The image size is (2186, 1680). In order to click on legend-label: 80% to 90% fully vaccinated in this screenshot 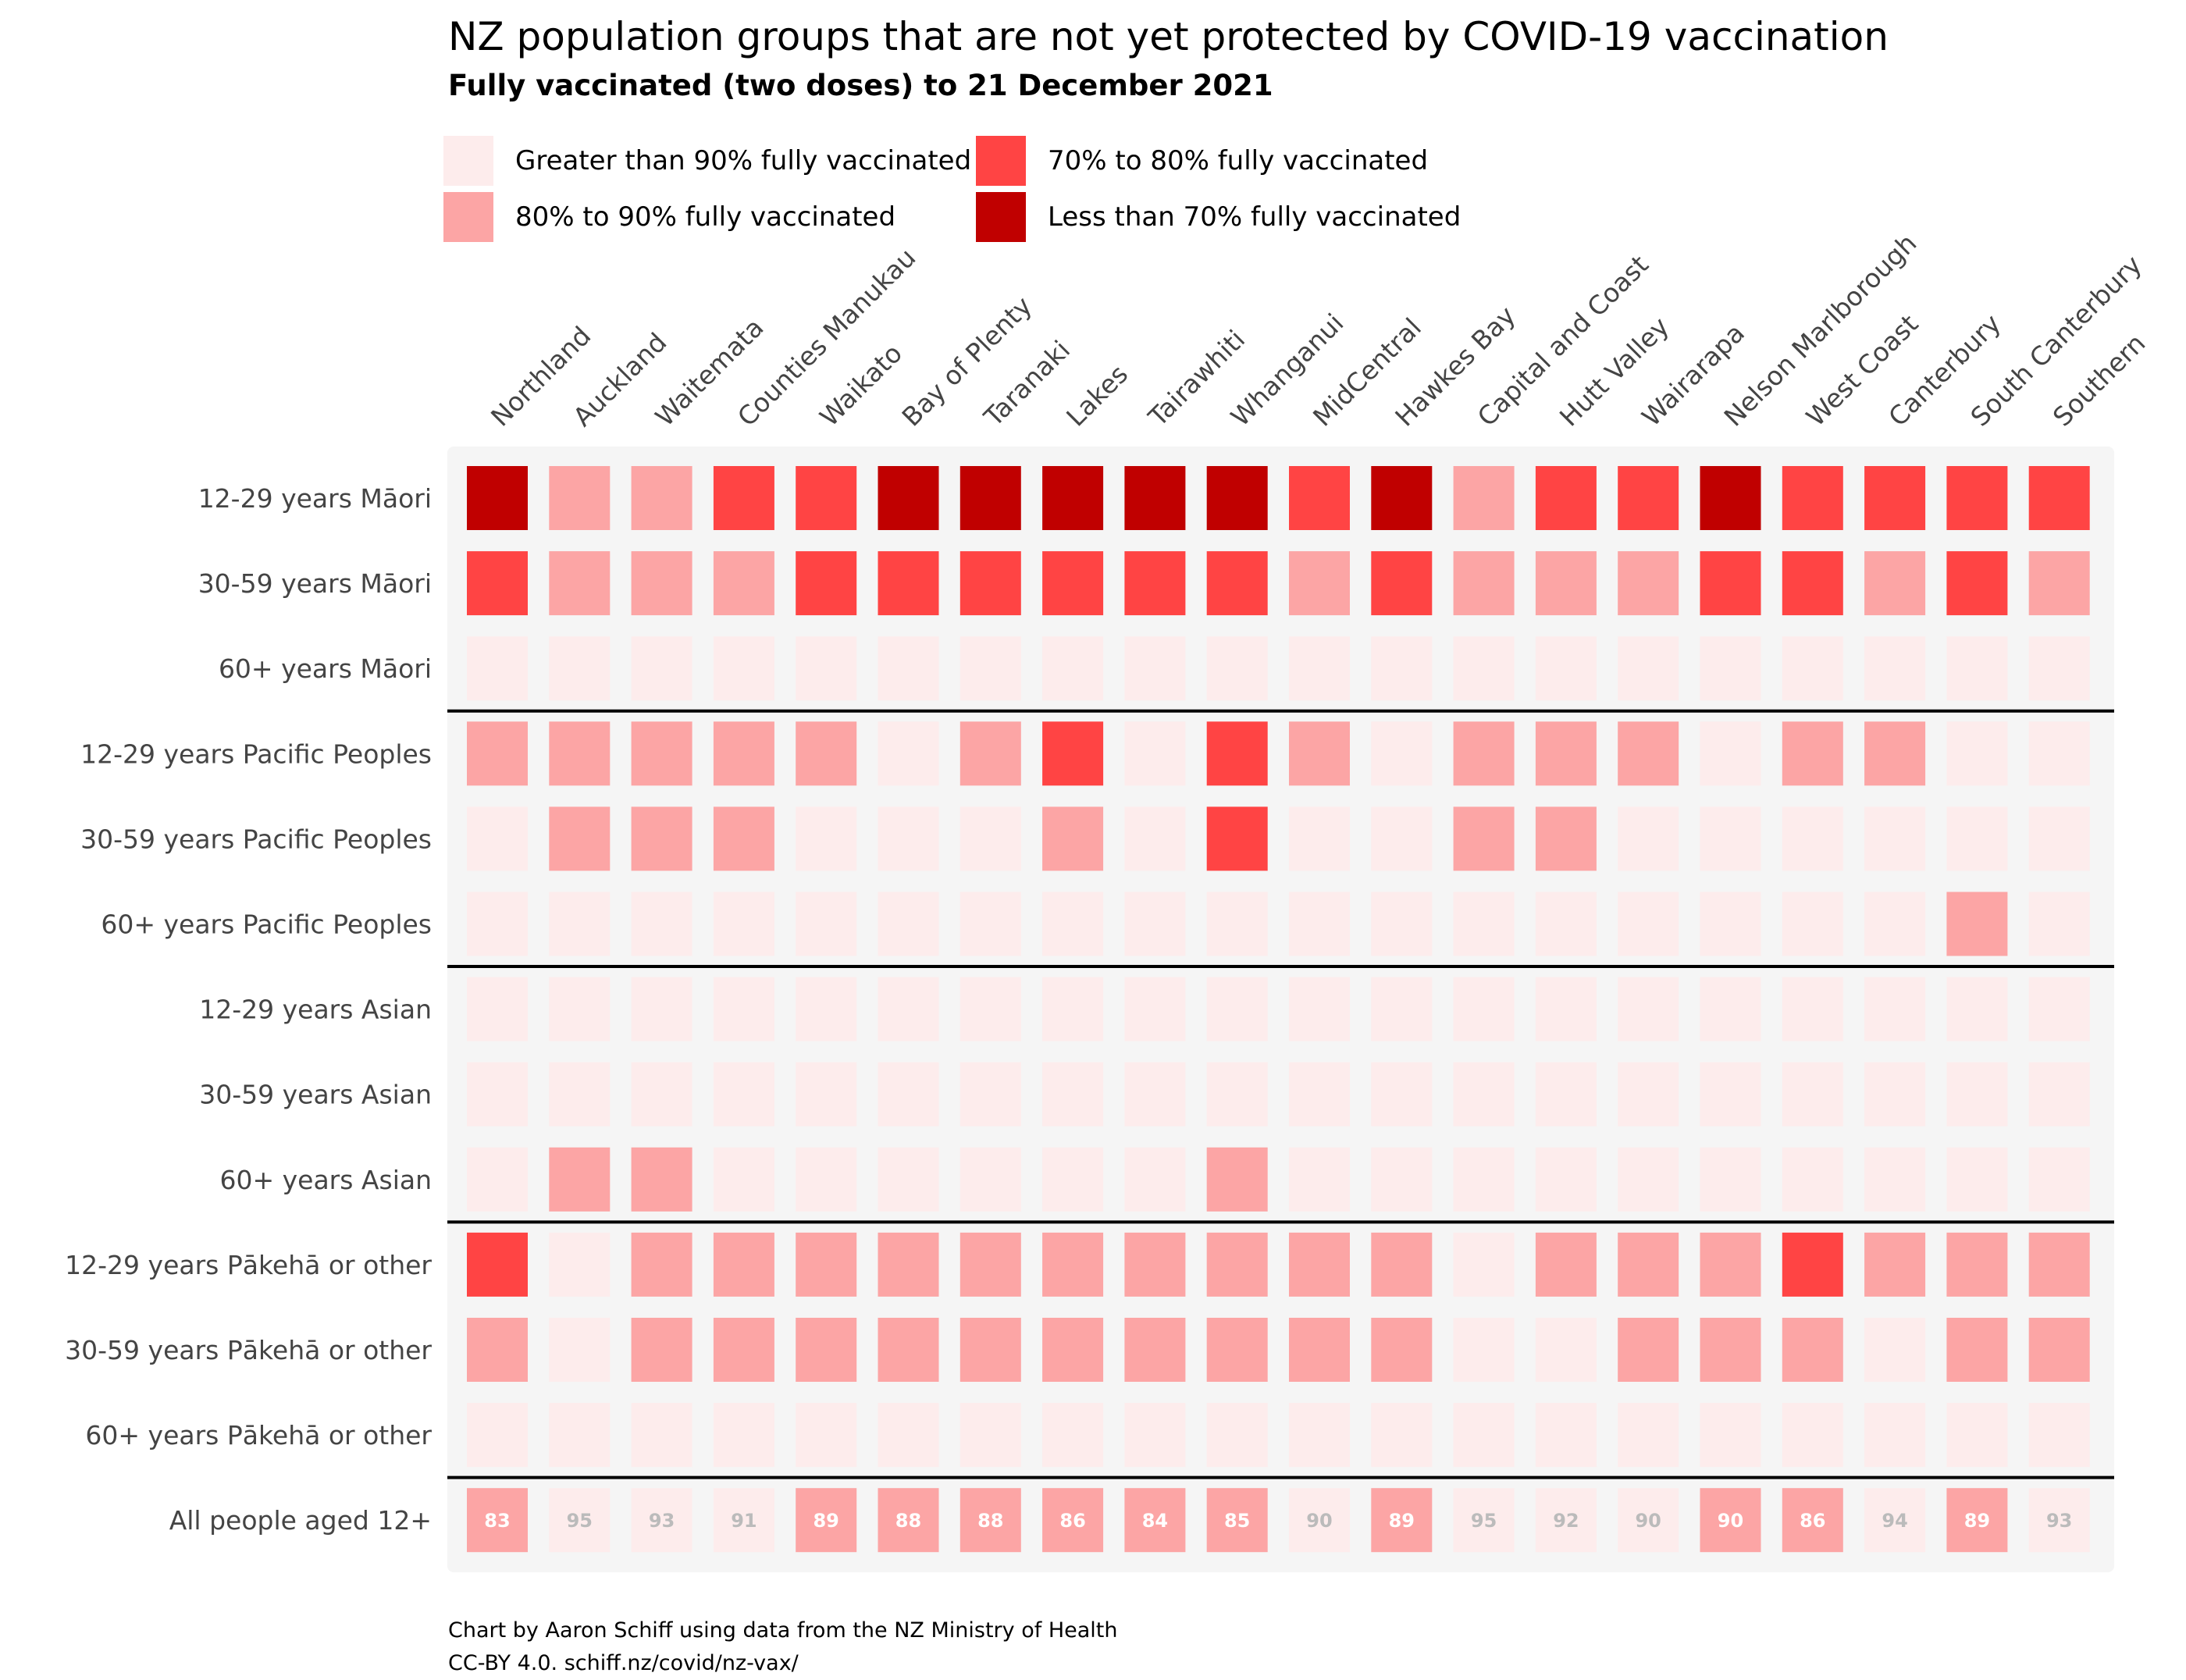, I will do `click(706, 217)`.